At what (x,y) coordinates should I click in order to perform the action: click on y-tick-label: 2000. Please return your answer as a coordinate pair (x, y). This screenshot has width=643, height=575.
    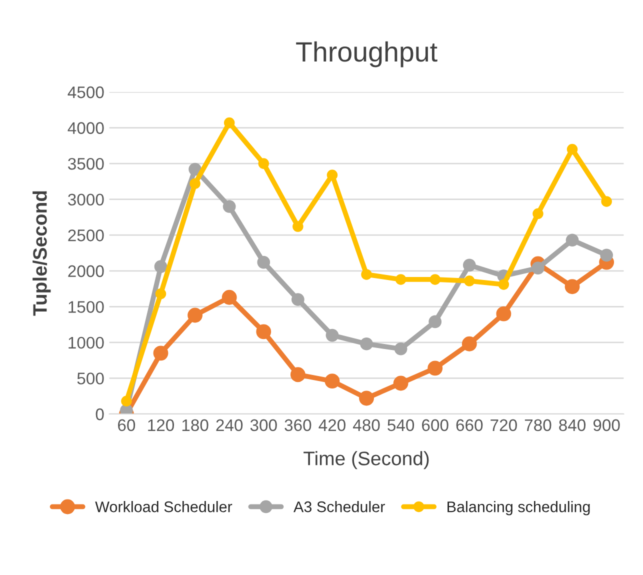
    Looking at the image, I should click on (86, 271).